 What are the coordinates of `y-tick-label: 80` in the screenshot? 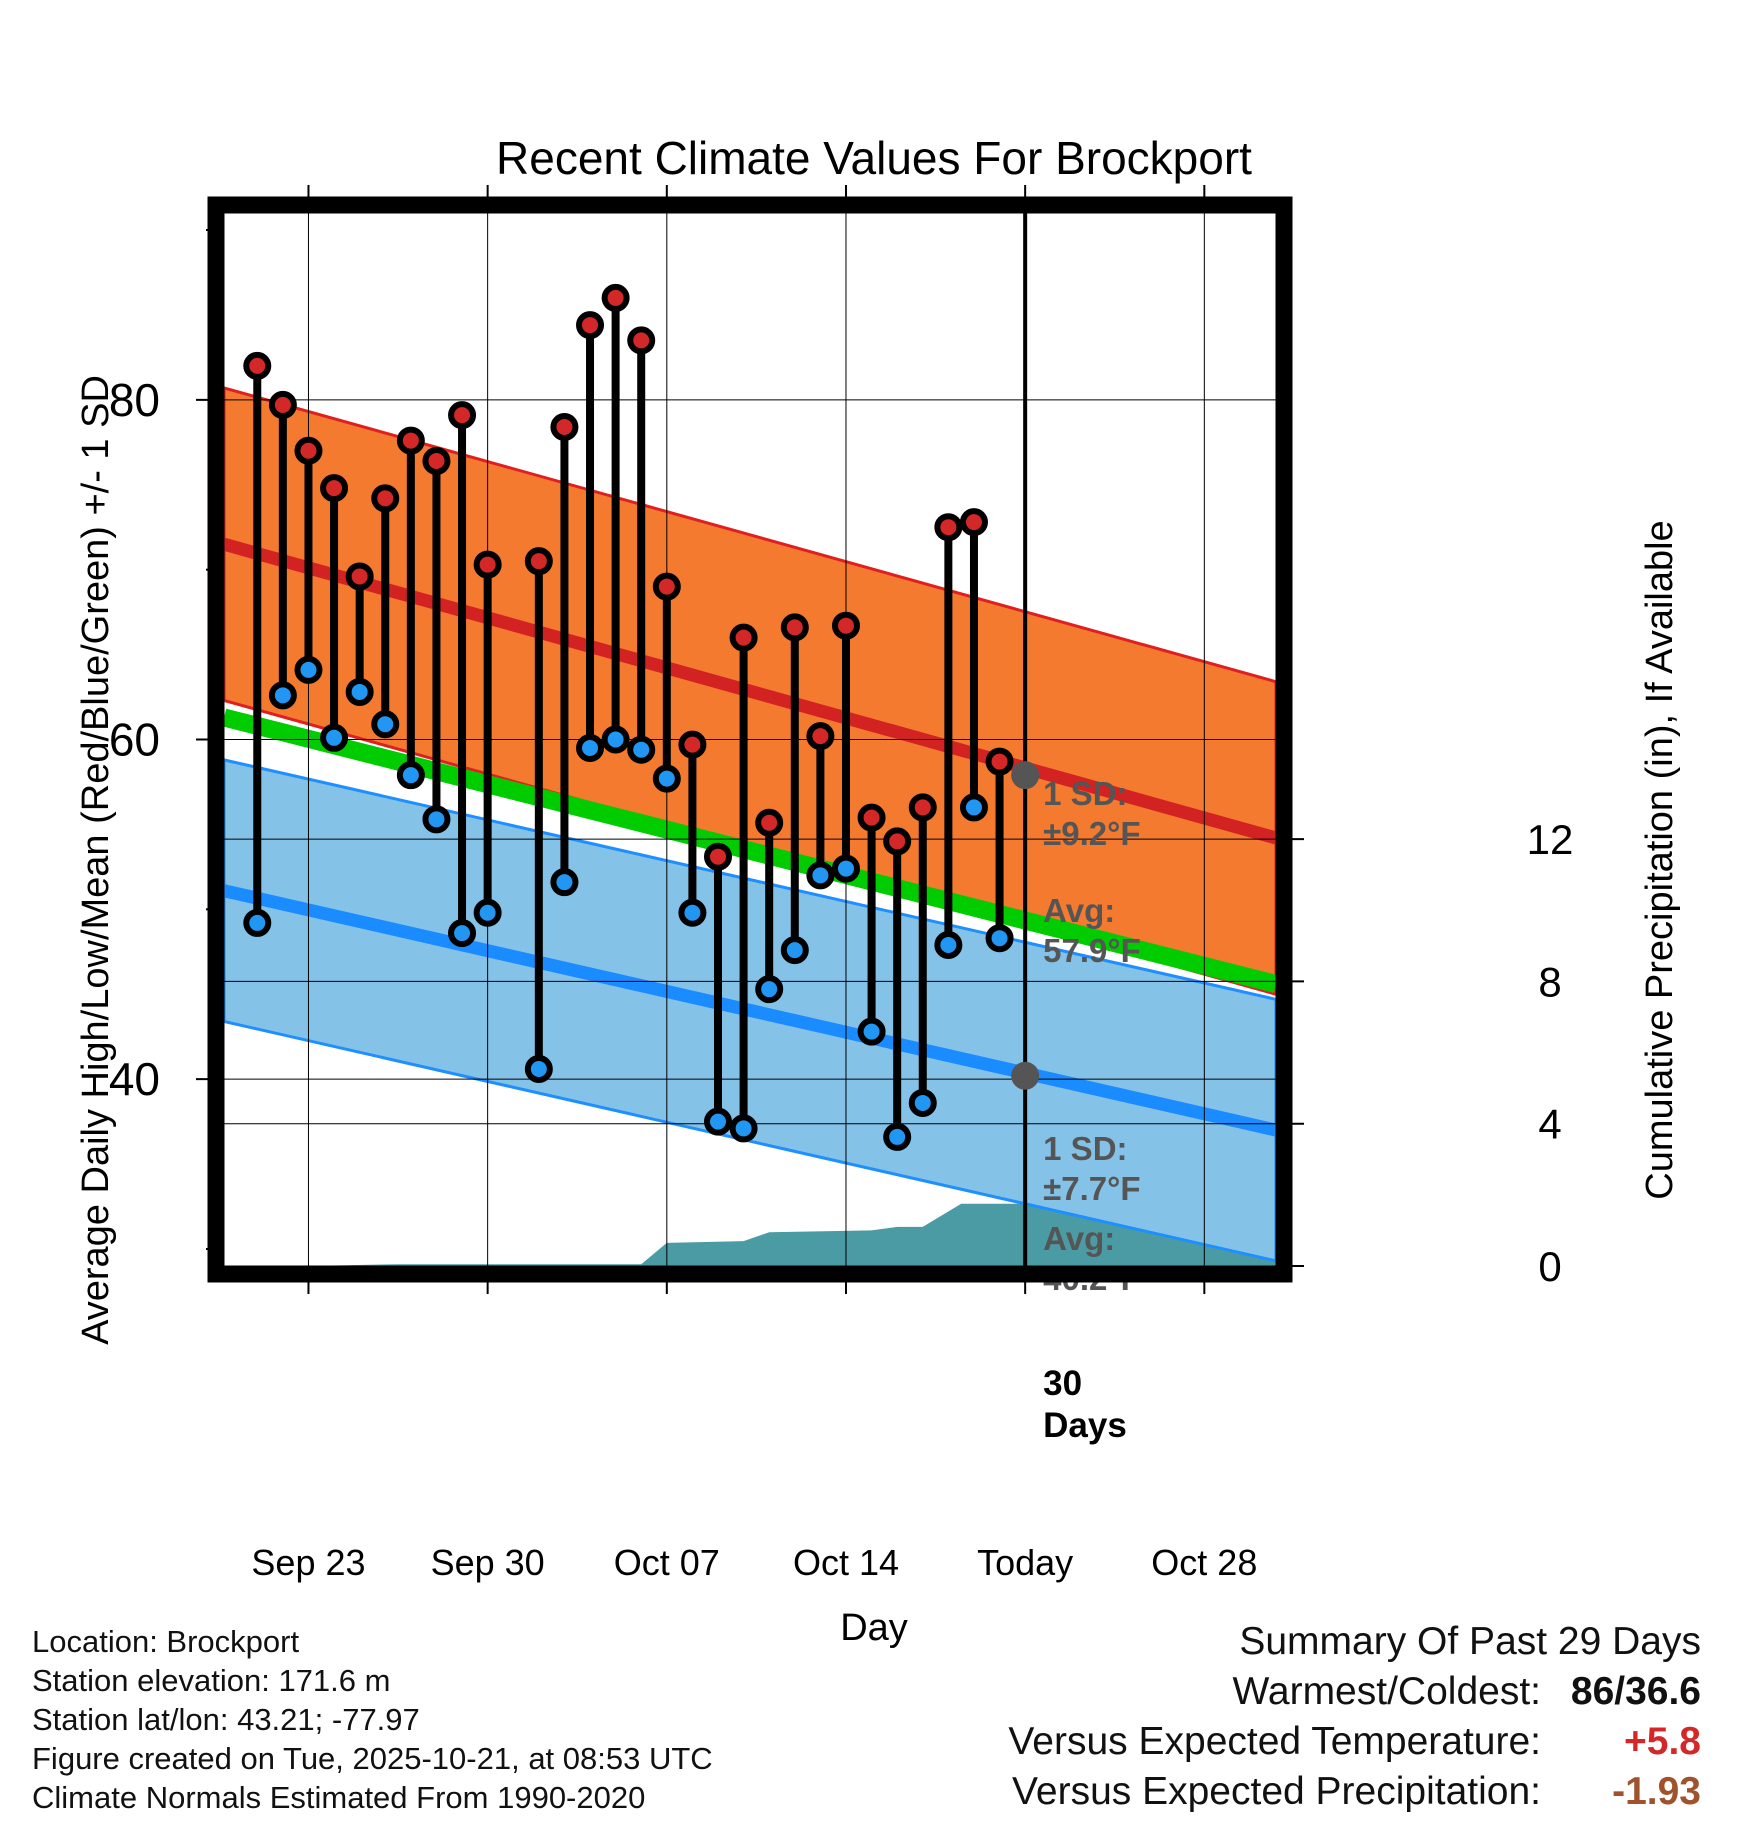 It's located at (134, 400).